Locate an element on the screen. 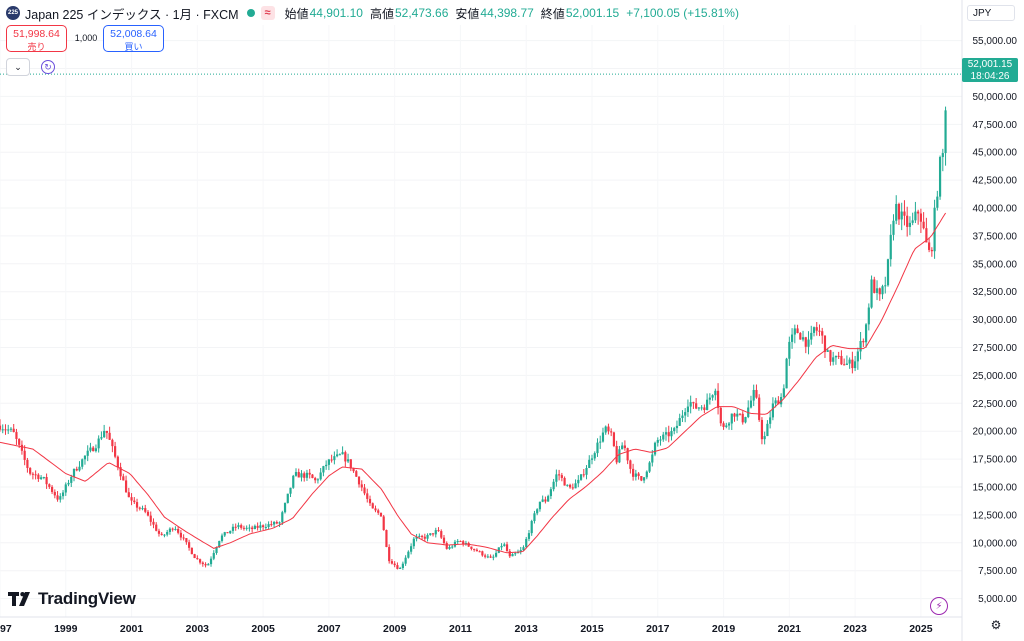  y-tick-label: 50,000.00 is located at coordinates (995, 97).